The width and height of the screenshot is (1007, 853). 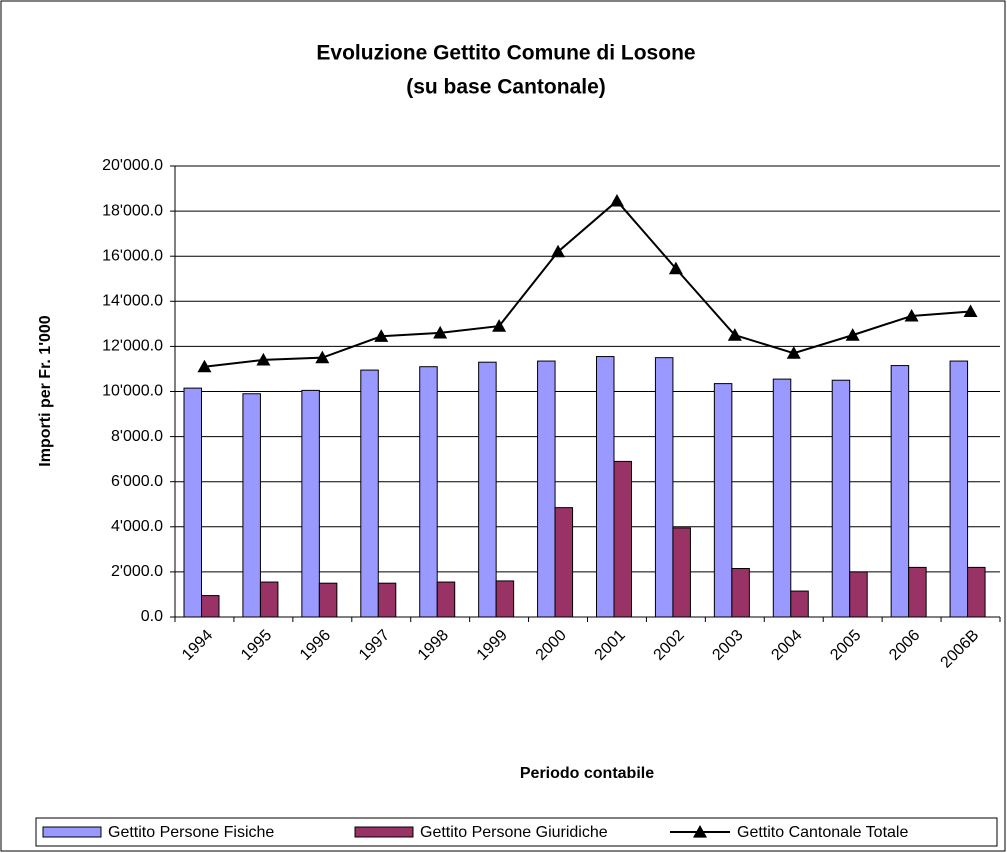 I want to click on y-tick-label: 2'000.0, so click(x=137, y=571).